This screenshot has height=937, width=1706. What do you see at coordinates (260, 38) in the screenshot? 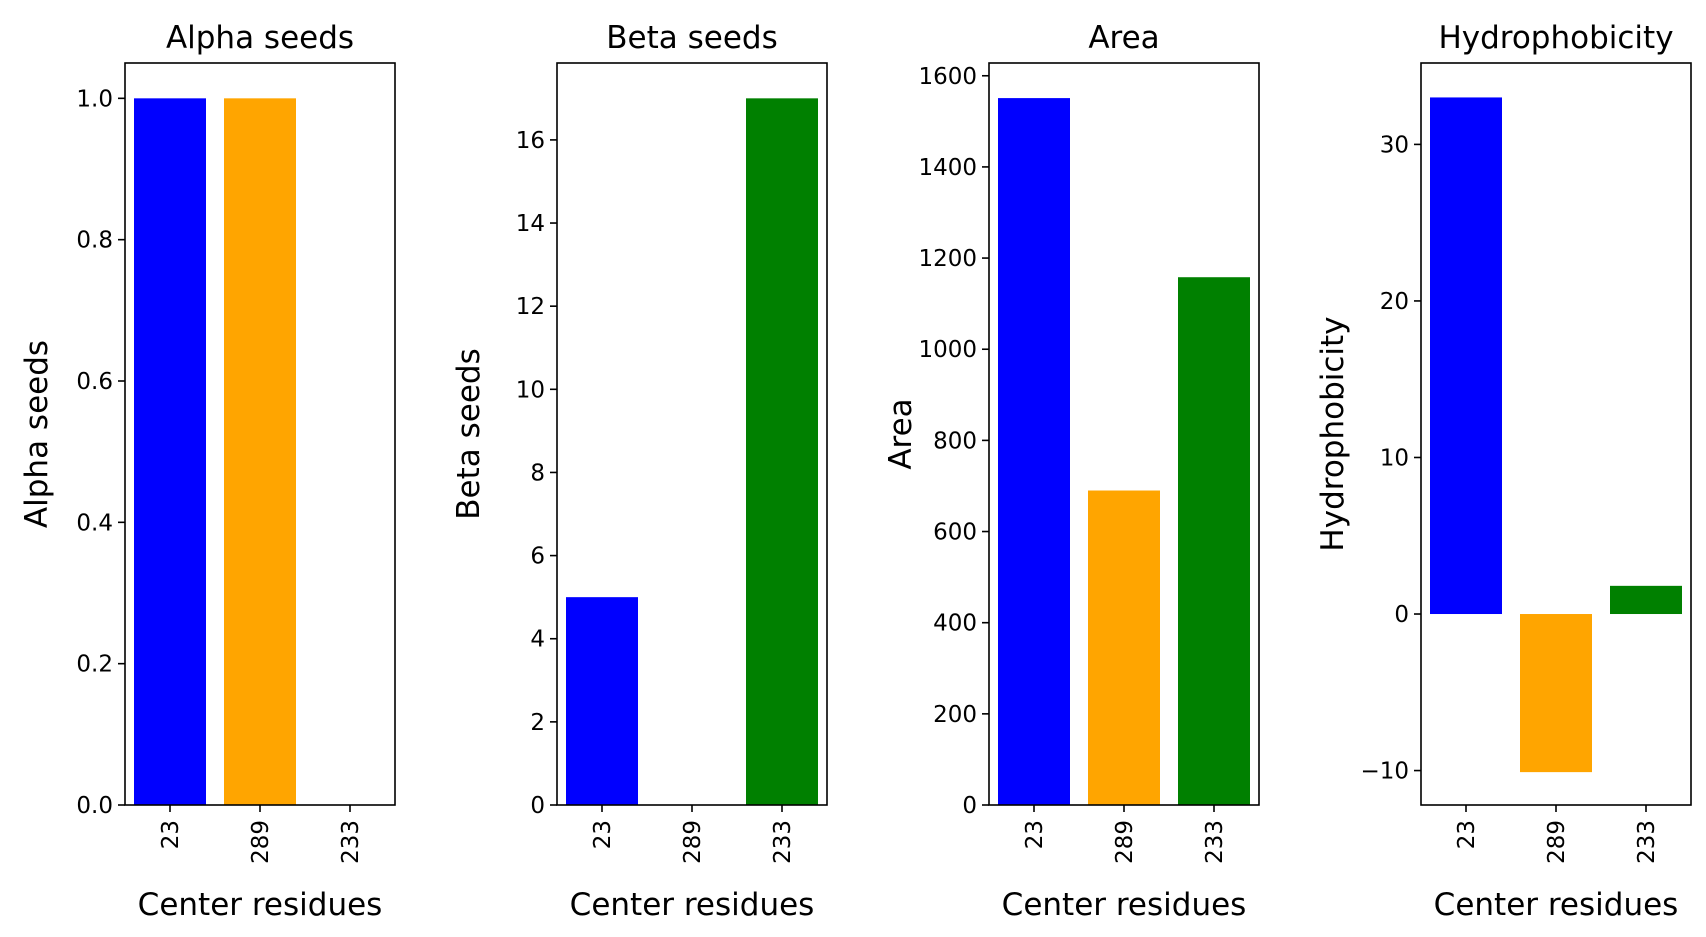
I see `panel-title: Alpha seeds` at bounding box center [260, 38].